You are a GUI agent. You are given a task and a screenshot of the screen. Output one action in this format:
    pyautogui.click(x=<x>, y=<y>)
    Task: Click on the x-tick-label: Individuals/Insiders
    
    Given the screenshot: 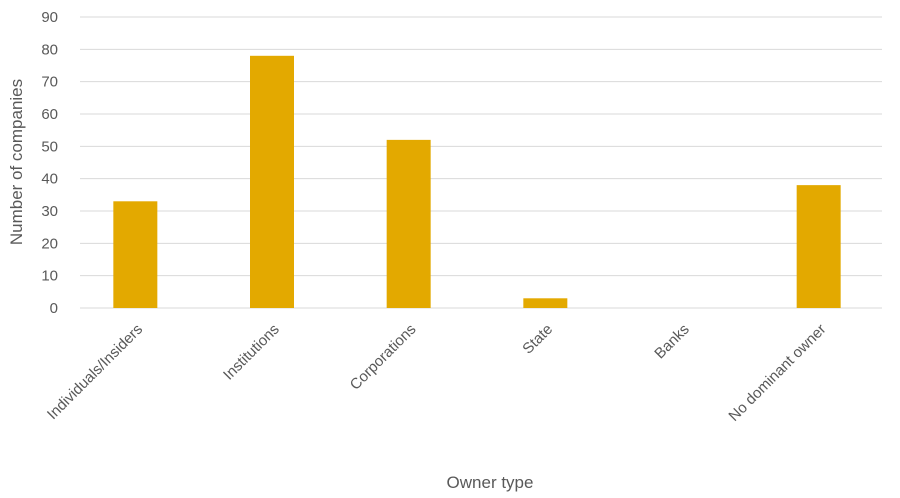 What is the action you would take?
    pyautogui.click(x=95, y=372)
    